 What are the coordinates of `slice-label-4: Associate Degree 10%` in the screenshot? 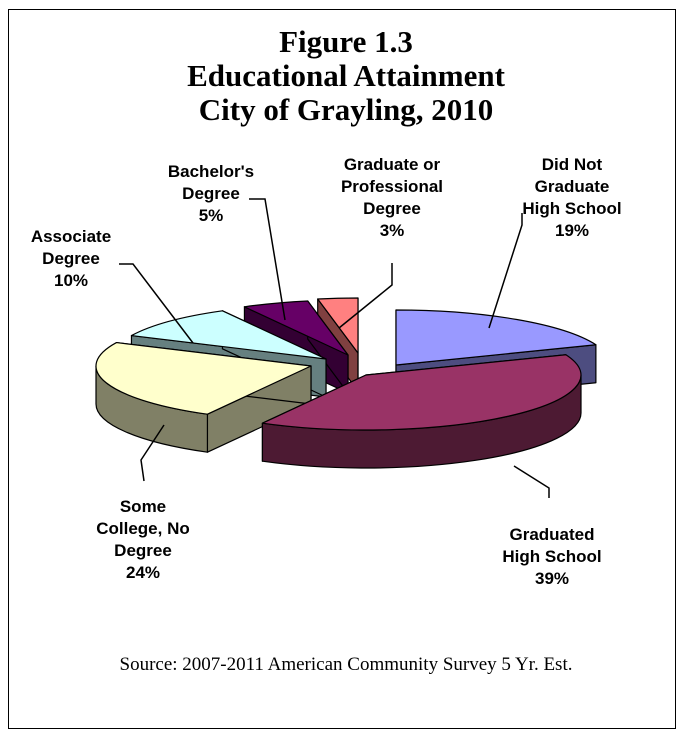 It's located at (71, 258).